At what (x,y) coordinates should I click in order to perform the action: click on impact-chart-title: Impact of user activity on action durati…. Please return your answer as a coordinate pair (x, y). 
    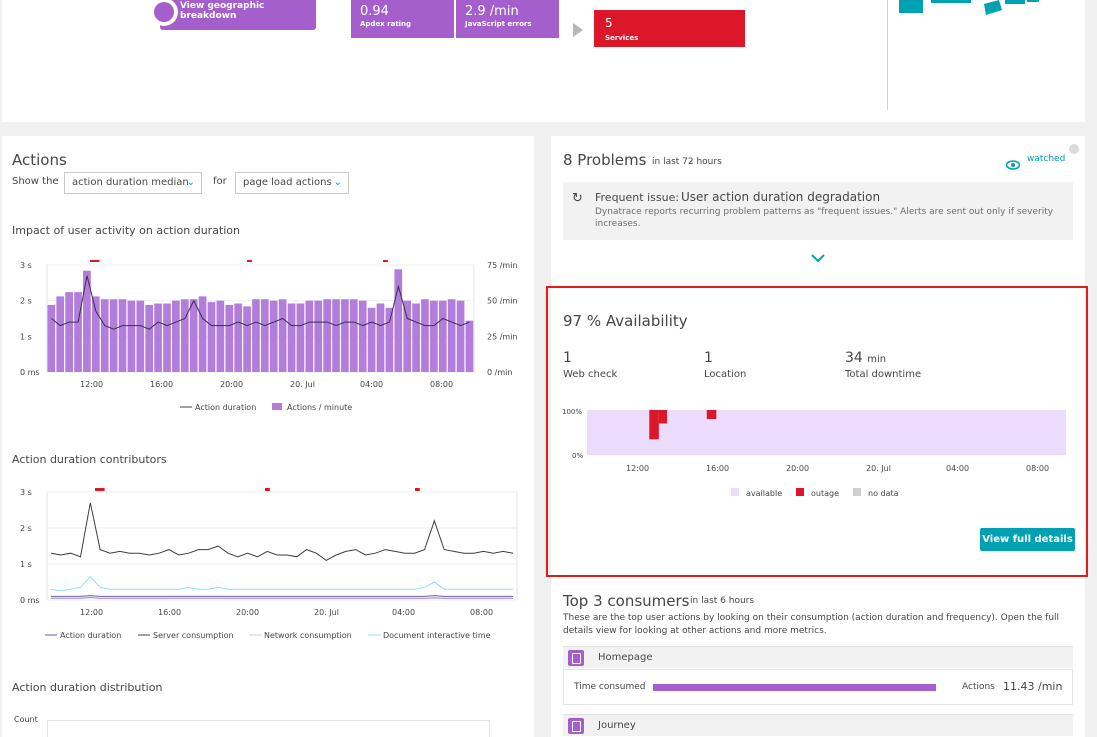
    Looking at the image, I should click on (126, 230).